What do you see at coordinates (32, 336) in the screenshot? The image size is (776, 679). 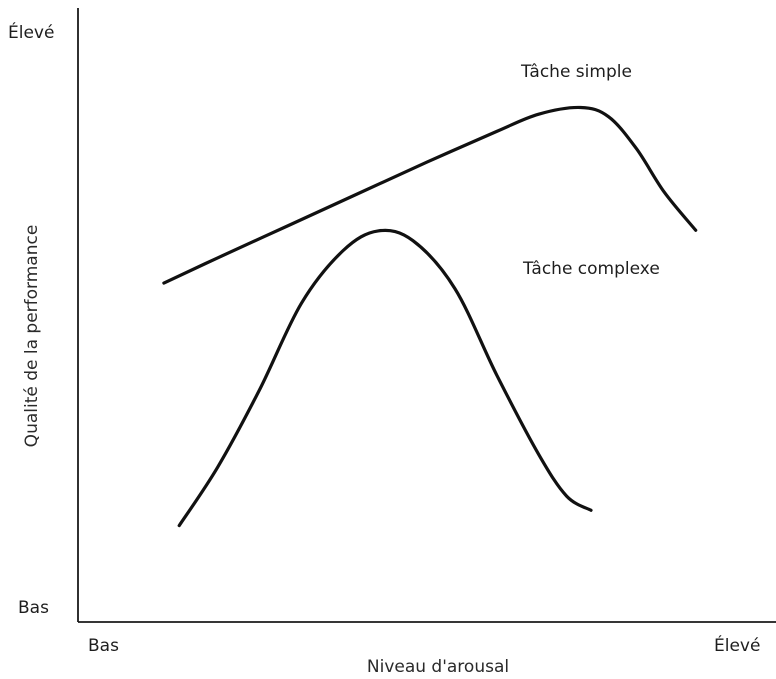 I see `y-axis-label: Qualité de la performance` at bounding box center [32, 336].